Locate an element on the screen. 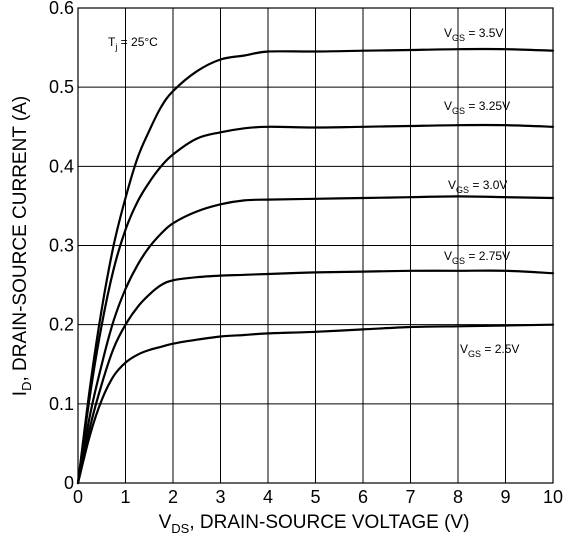 Image resolution: width=569 pixels, height=533 pixels. series-label-4: VGS = 2.5V is located at coordinates (489, 350).